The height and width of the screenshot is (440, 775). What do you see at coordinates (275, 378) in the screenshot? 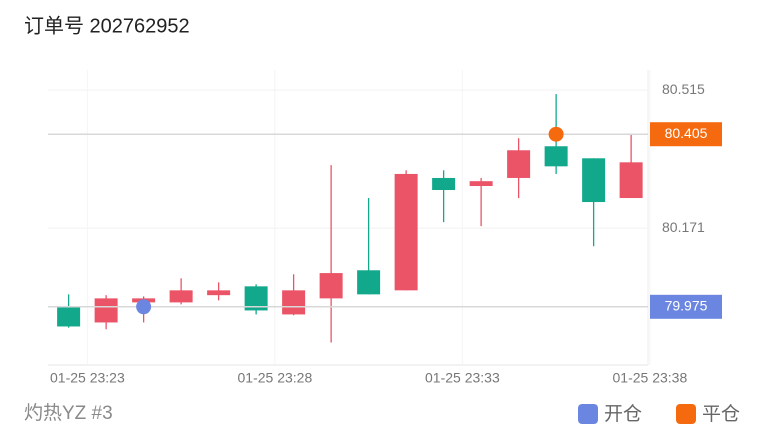
I see `x-tick-label: 01-25 23:28` at bounding box center [275, 378].